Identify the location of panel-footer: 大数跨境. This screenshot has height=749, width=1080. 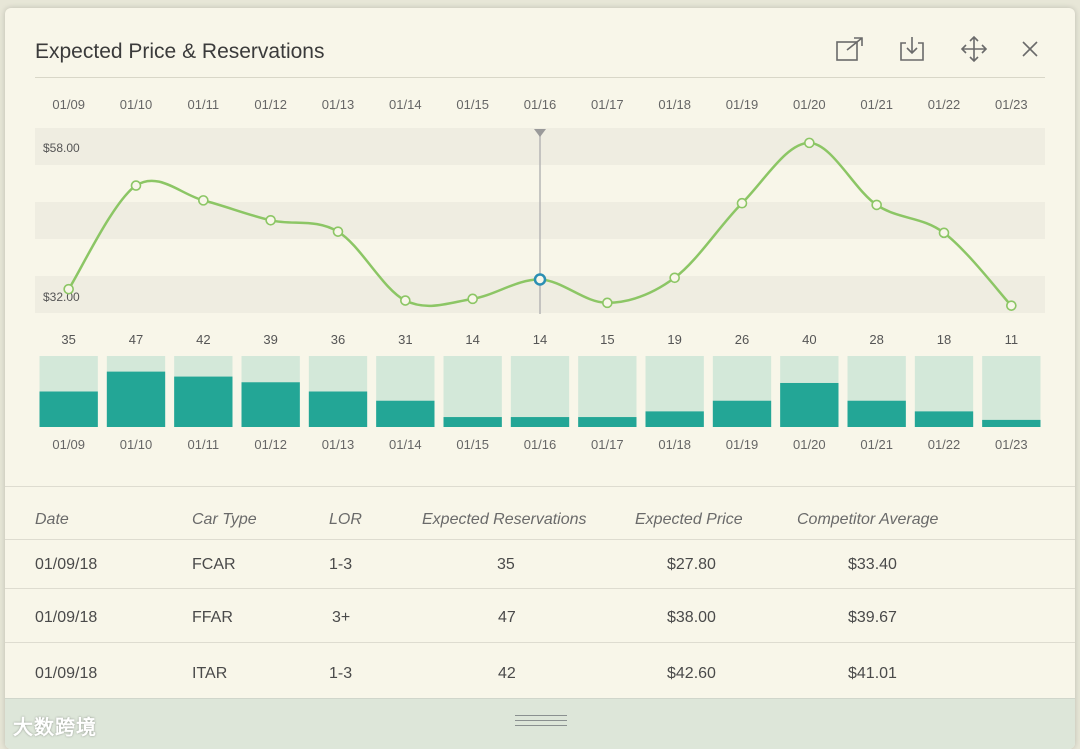
(540, 723).